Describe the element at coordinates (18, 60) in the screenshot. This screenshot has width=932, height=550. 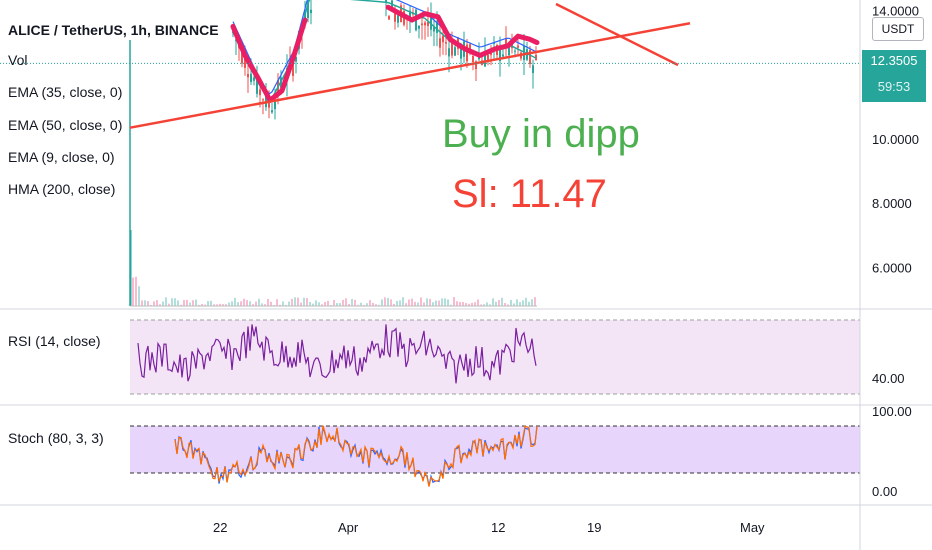
I see `legend-vol: Vol` at that location.